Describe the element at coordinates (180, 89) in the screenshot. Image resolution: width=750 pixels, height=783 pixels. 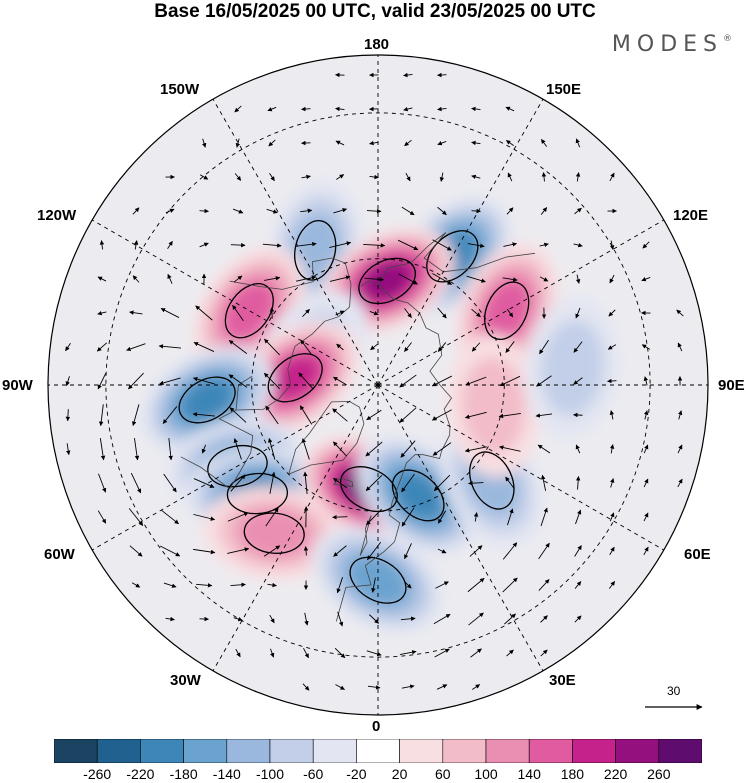
I see `lon-label-150w: 150W` at that location.